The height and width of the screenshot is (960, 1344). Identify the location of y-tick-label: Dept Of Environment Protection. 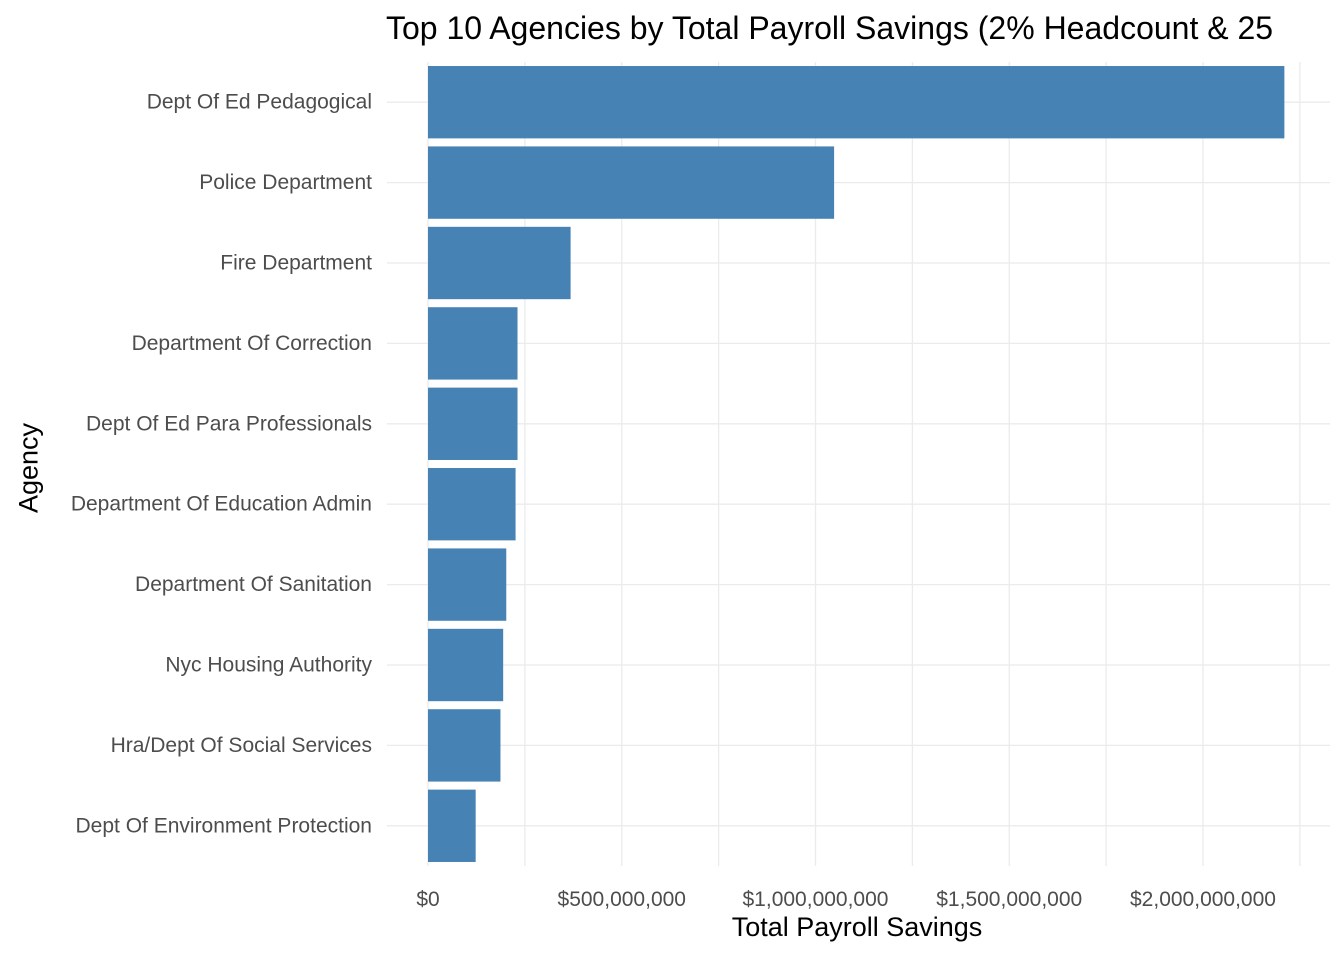
(224, 825).